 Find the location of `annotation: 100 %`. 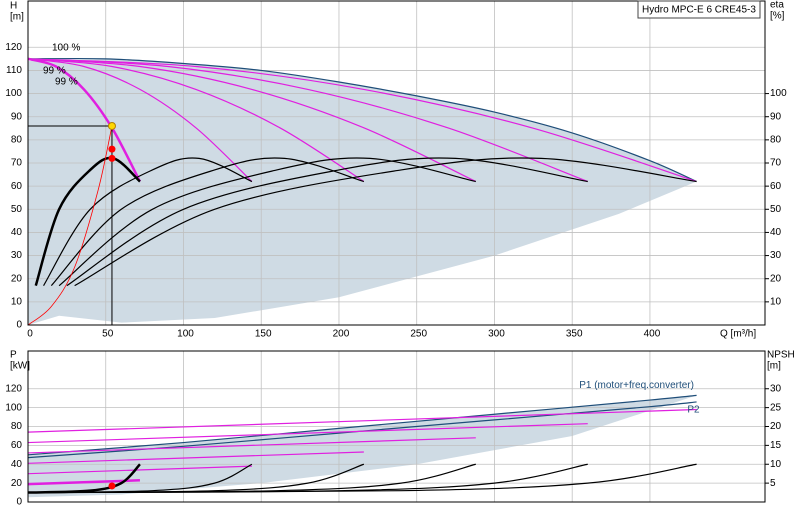

annotation: 100 % is located at coordinates (66, 48).